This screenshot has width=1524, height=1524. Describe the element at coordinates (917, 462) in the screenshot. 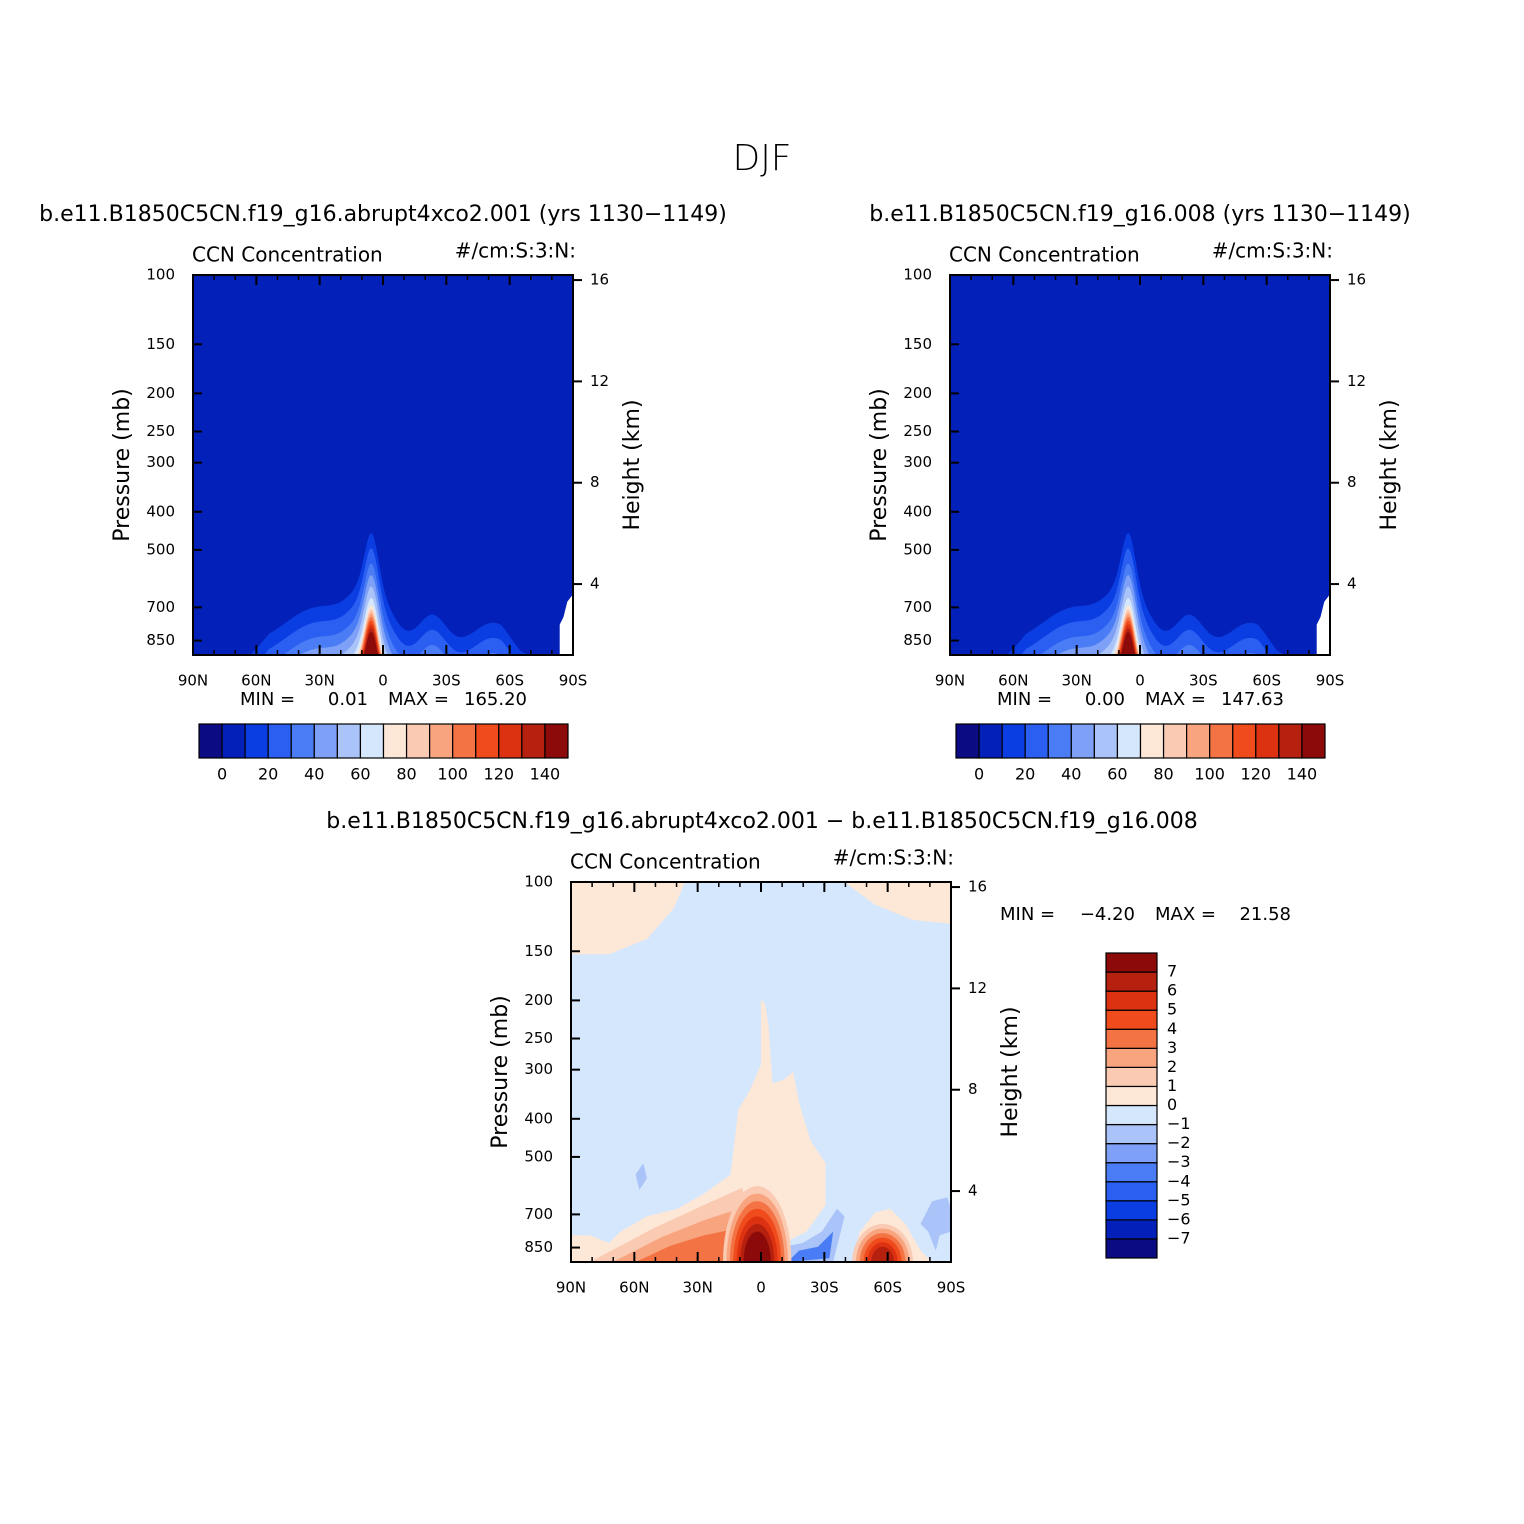

I see `y-tick-label: 300` at that location.